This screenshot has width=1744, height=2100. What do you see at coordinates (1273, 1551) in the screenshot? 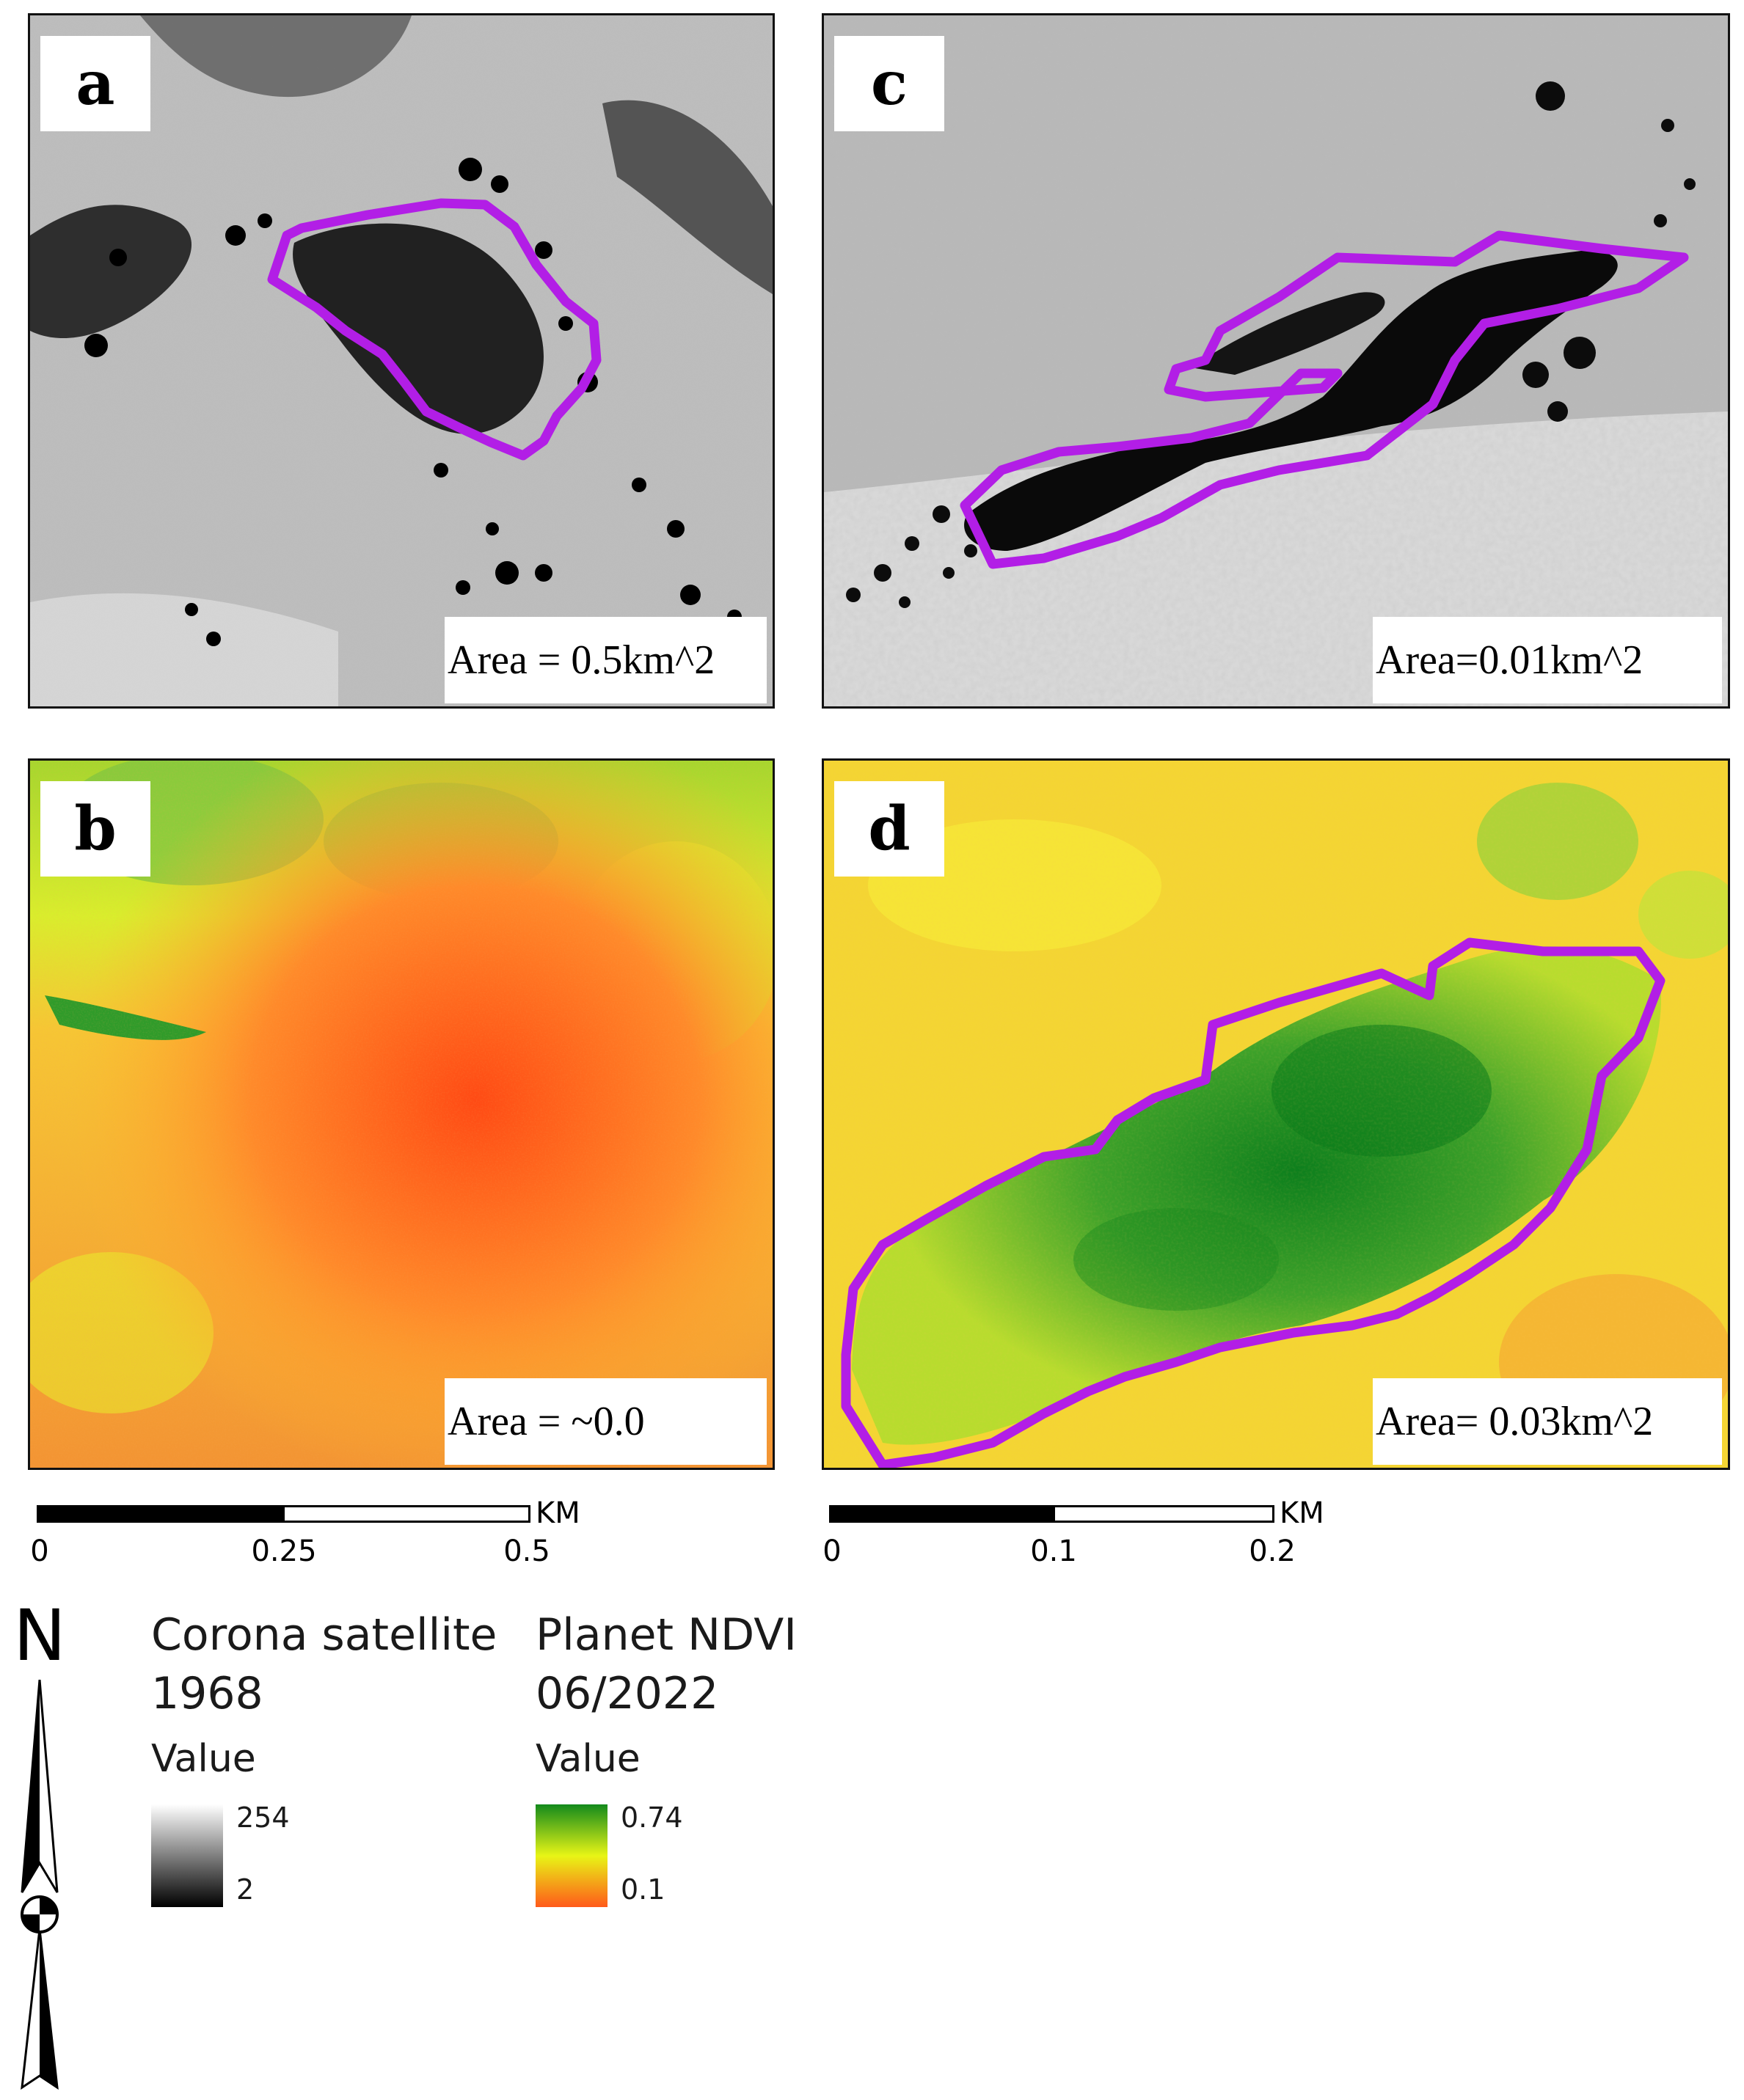
I see `scale-tick: 0.2` at bounding box center [1273, 1551].